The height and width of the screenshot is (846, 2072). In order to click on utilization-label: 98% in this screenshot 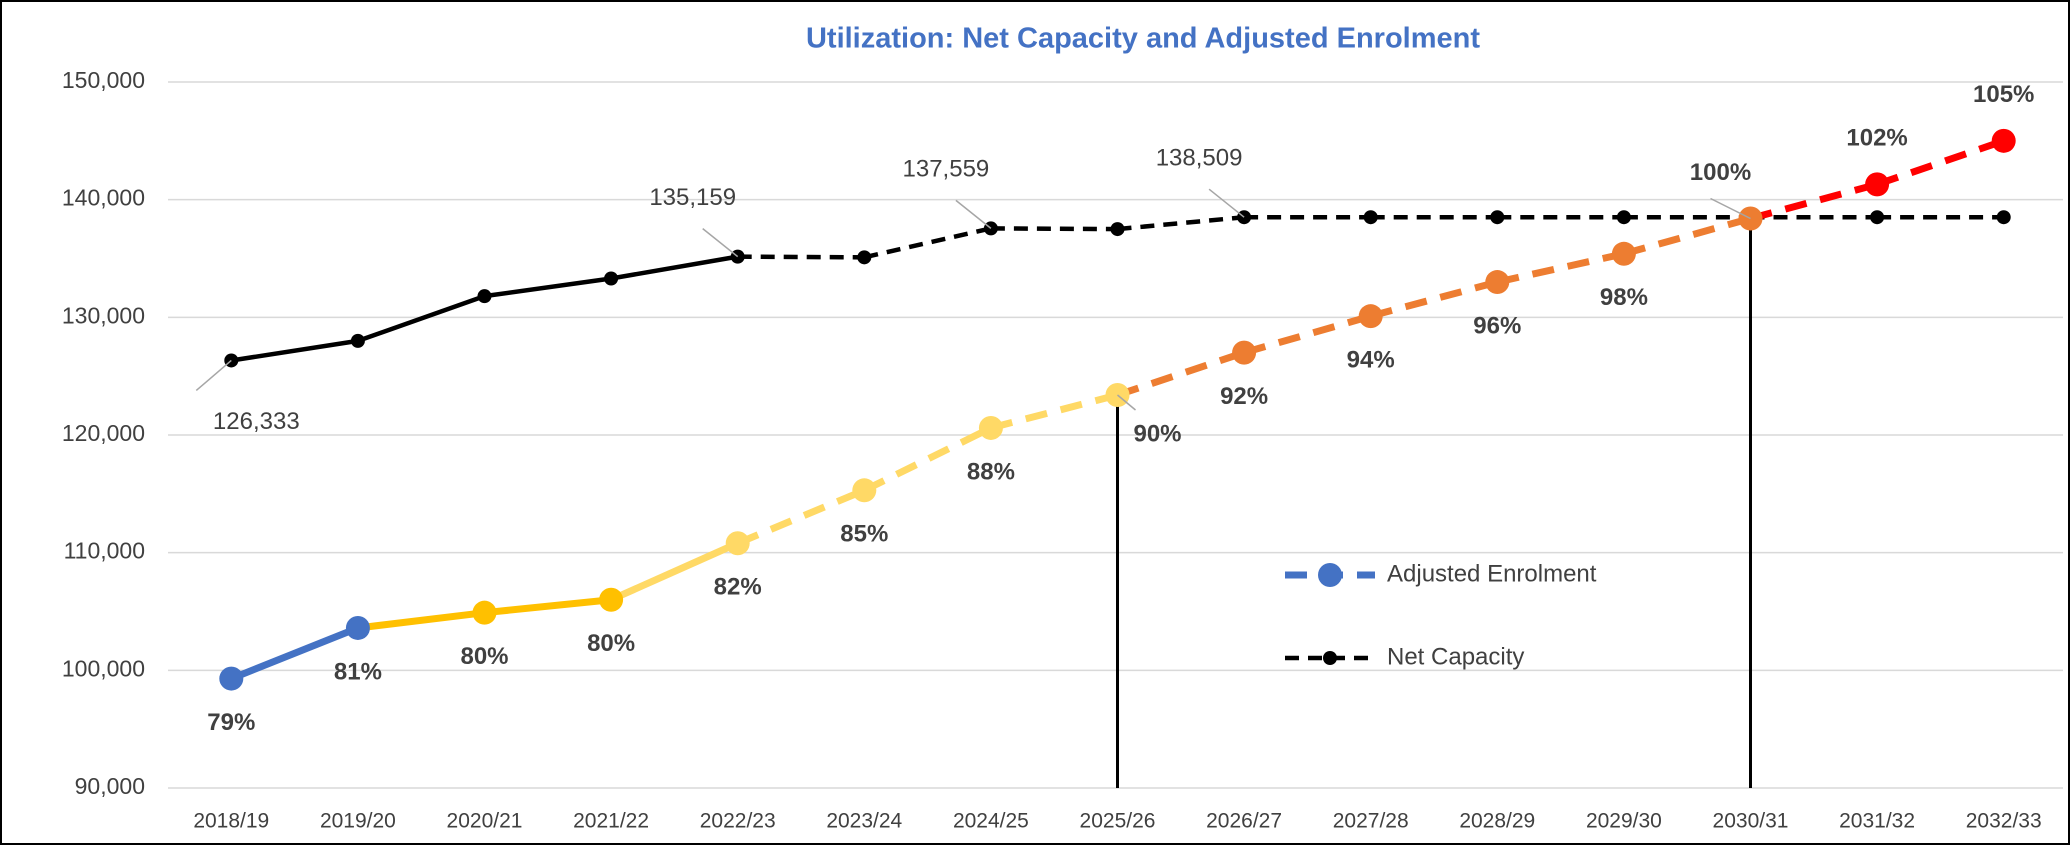, I will do `click(1624, 297)`.